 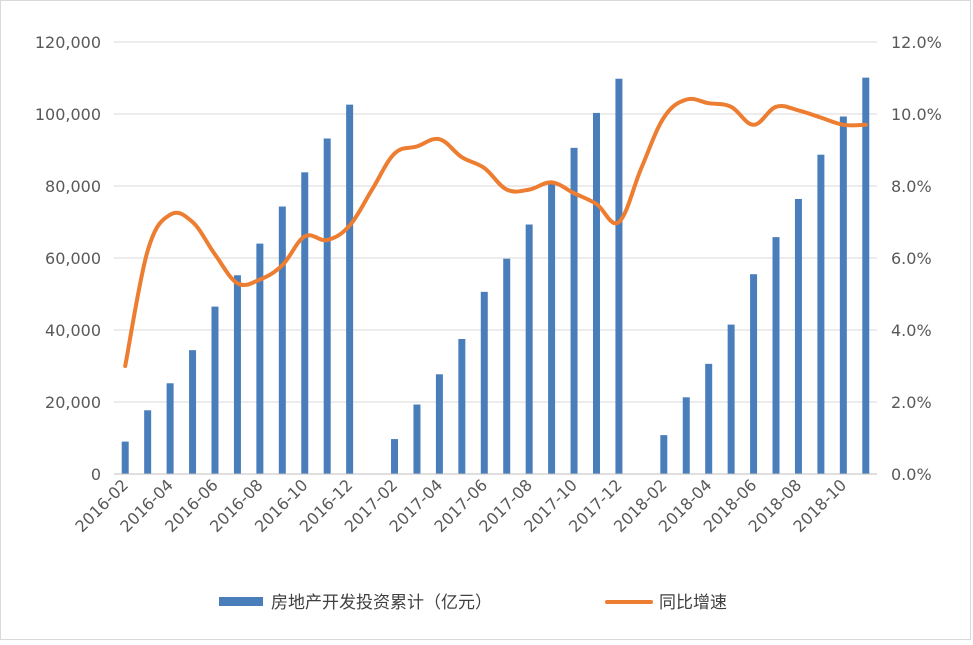 I want to click on right-axis-tick-label: 12.0%, so click(x=916, y=42).